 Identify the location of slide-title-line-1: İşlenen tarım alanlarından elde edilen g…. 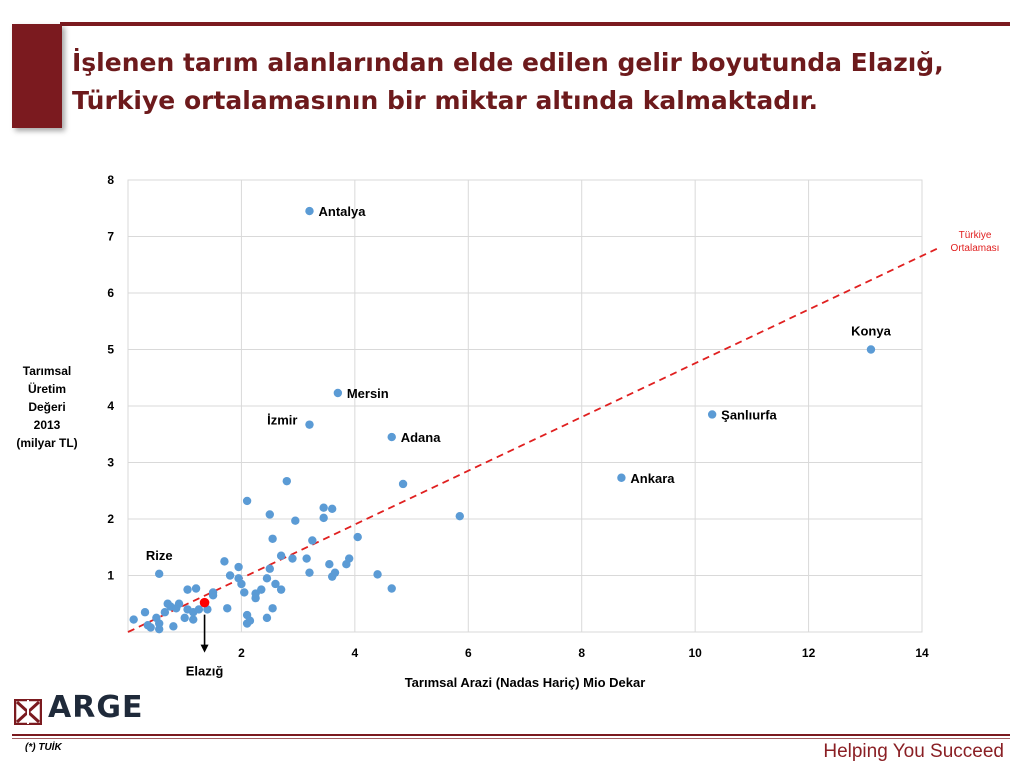
(508, 62).